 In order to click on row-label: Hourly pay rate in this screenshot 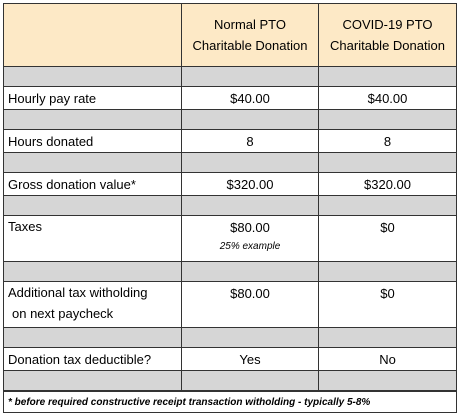, I will do `click(92, 98)`.